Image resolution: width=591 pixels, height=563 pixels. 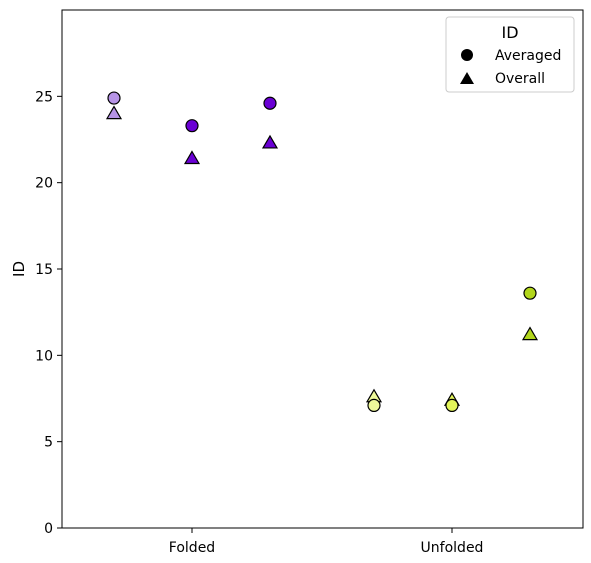 What do you see at coordinates (520, 79) in the screenshot?
I see `legend-entry-overall: Overall` at bounding box center [520, 79].